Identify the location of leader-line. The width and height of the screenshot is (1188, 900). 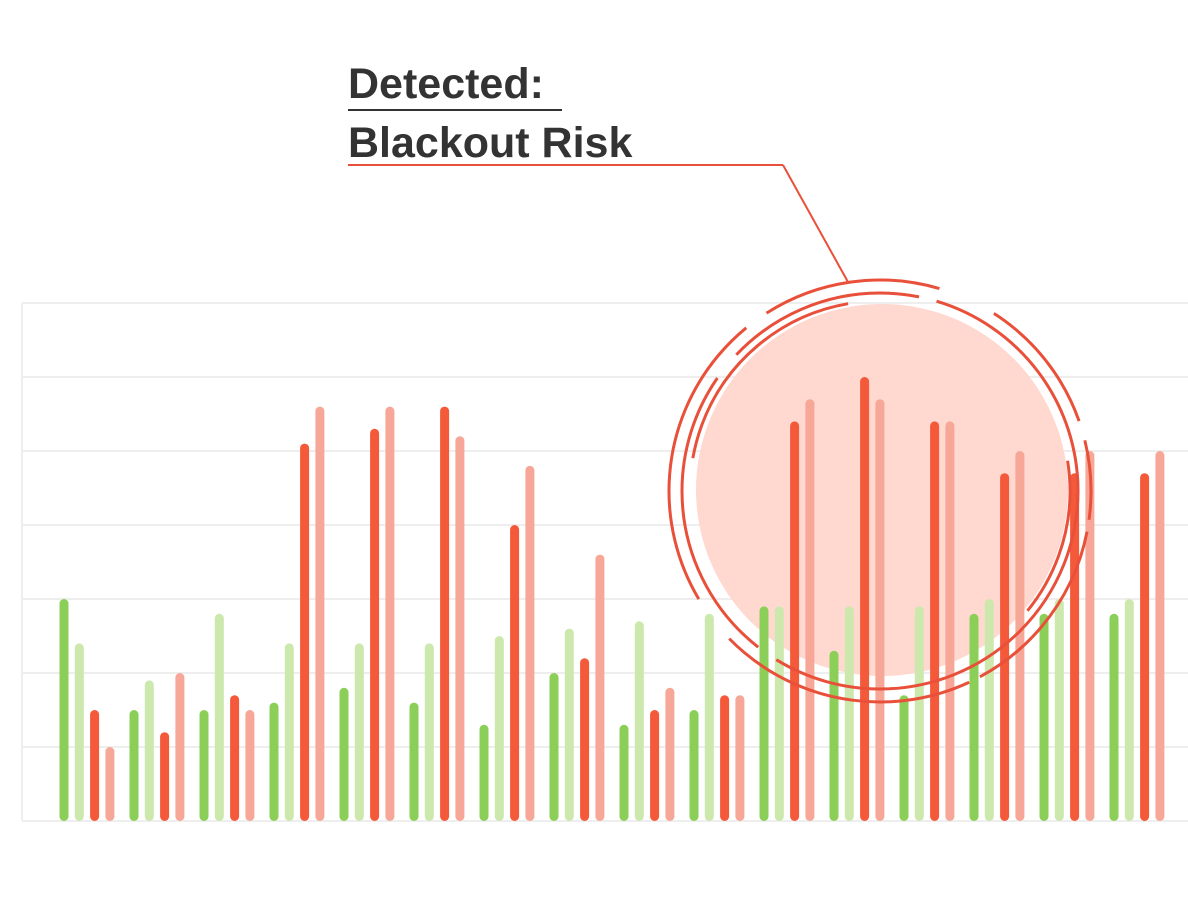
(815, 223).